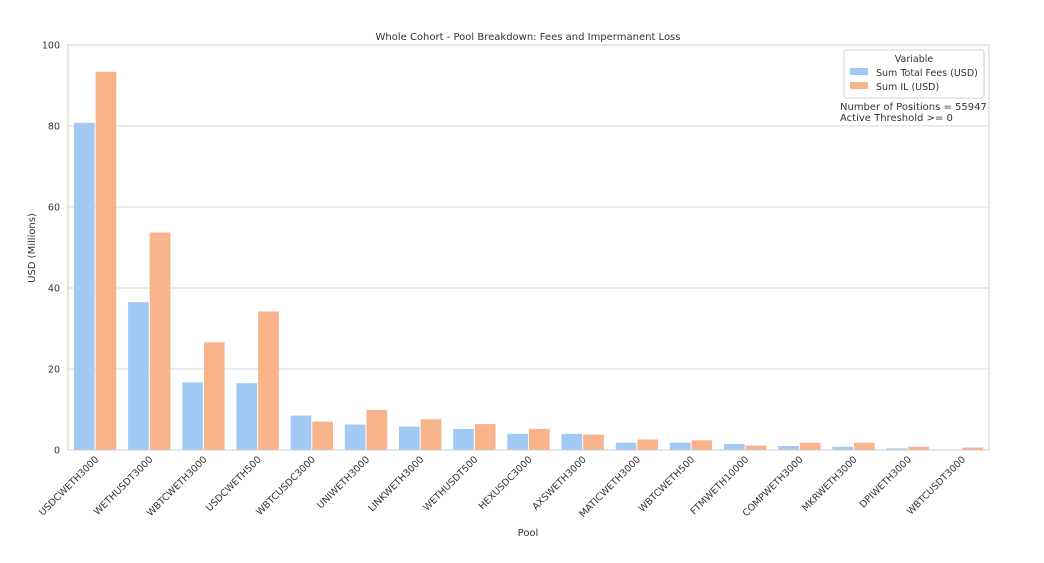  What do you see at coordinates (719, 485) in the screenshot?
I see `x-tick-label: FTMWETH10000` at bounding box center [719, 485].